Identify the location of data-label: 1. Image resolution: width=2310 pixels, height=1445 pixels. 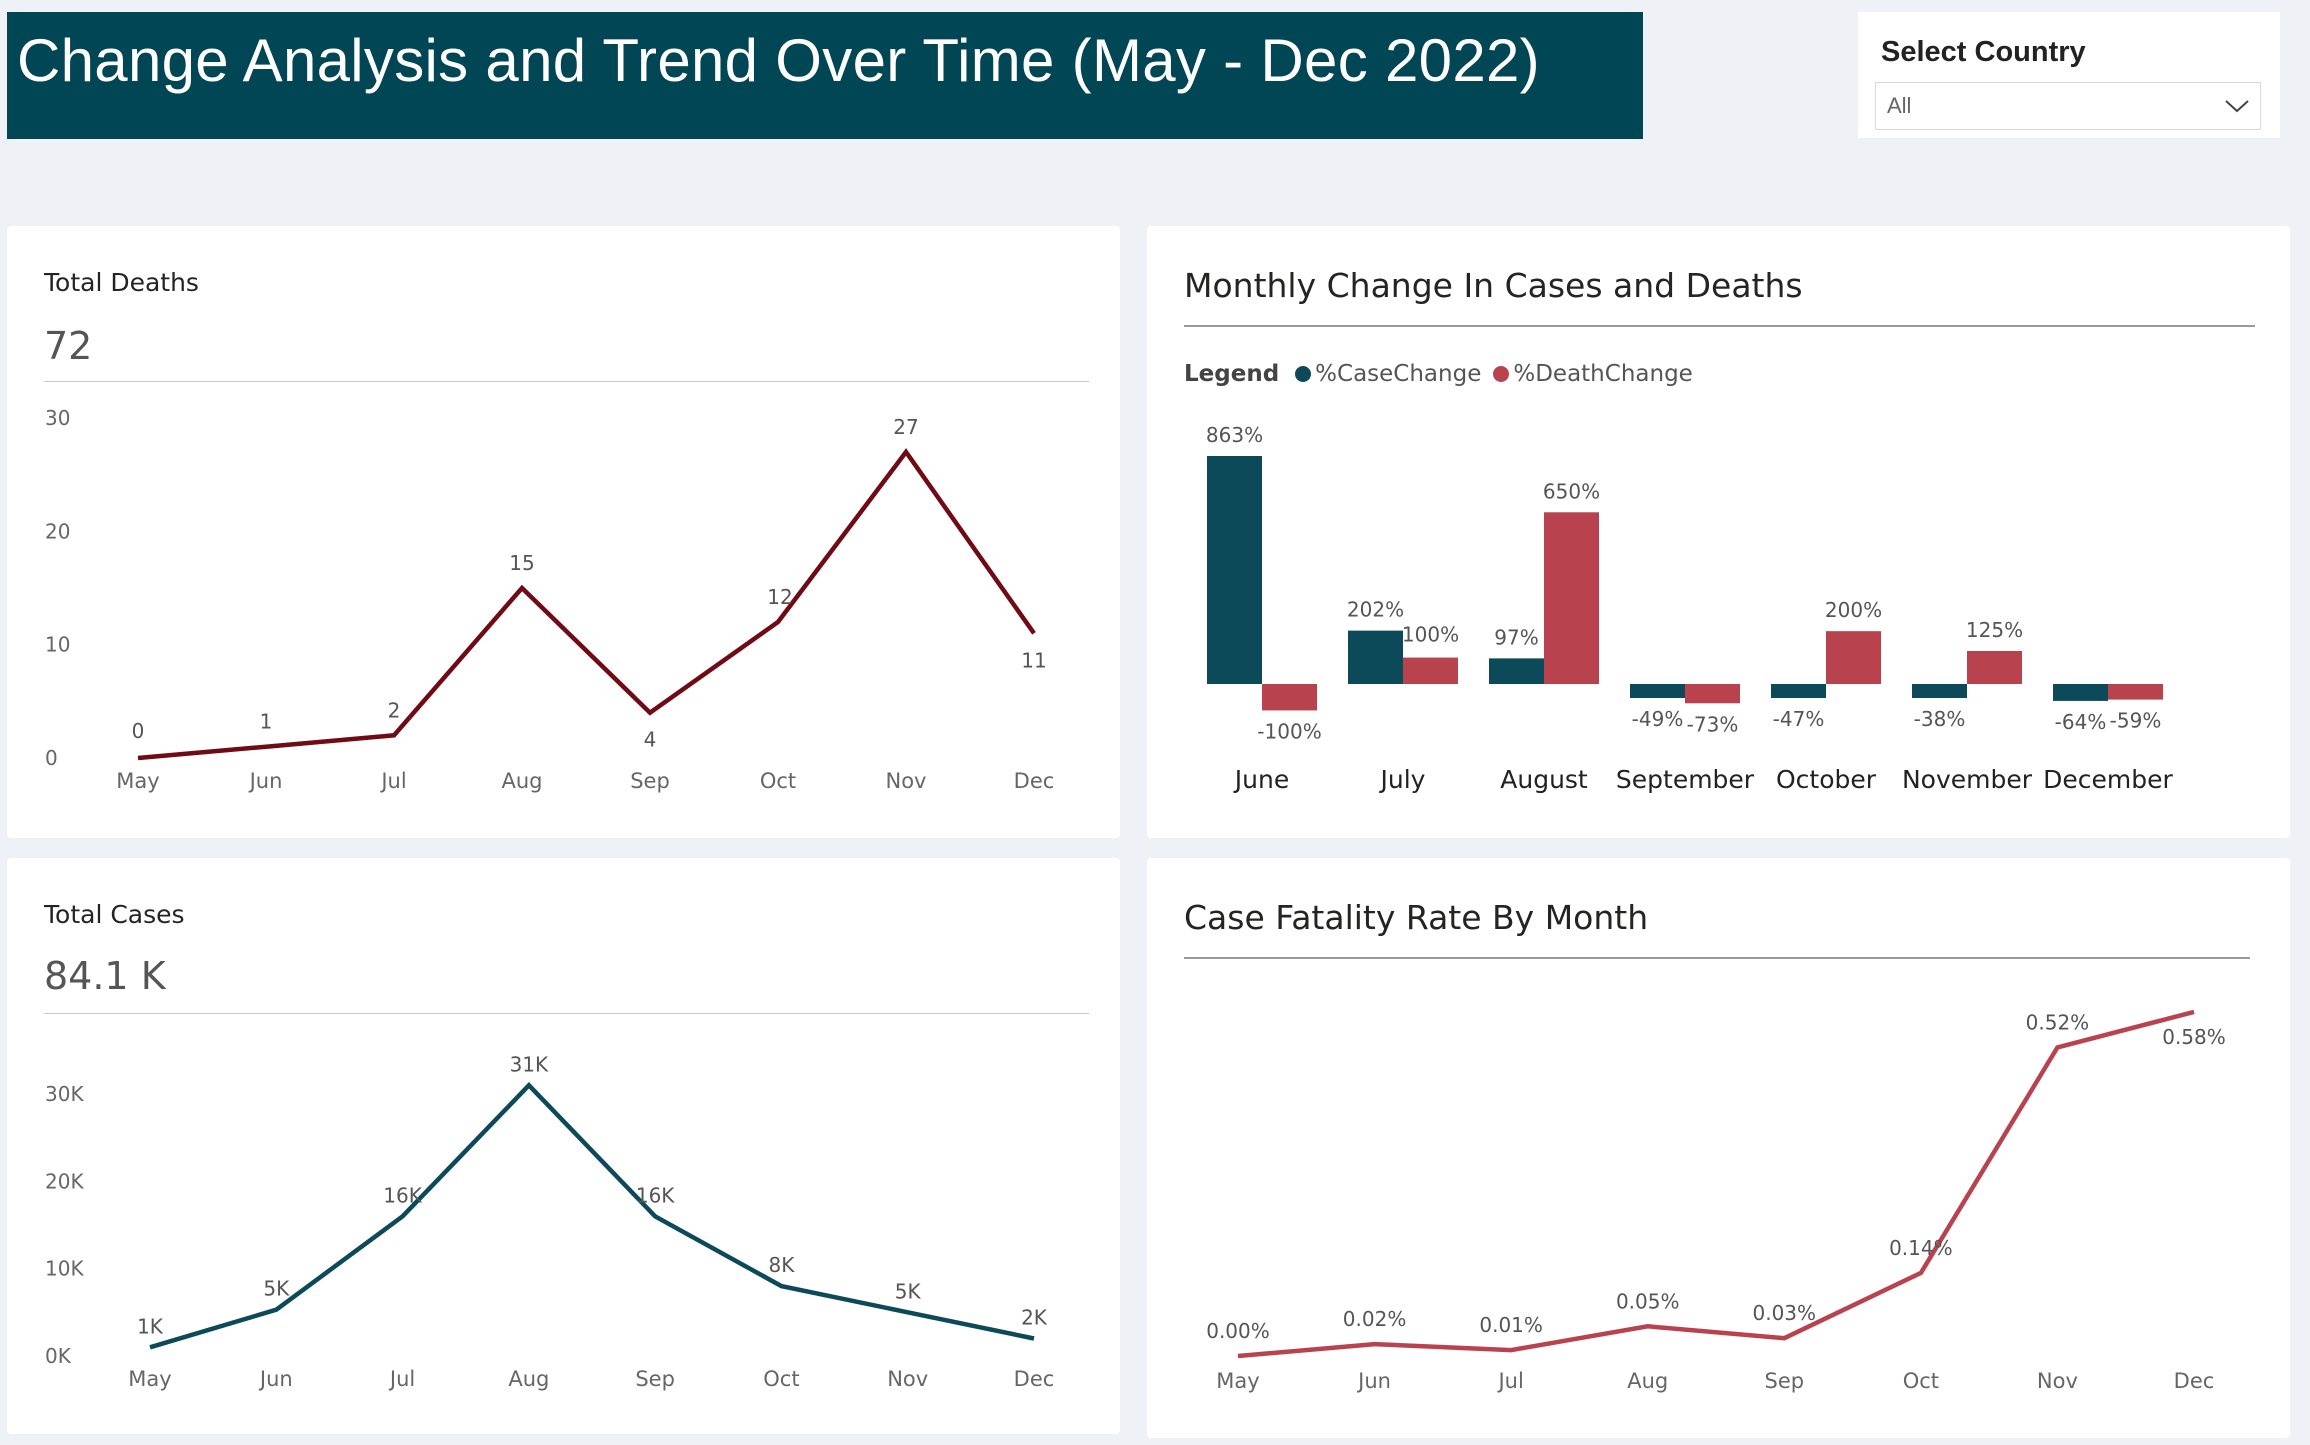
(266, 722).